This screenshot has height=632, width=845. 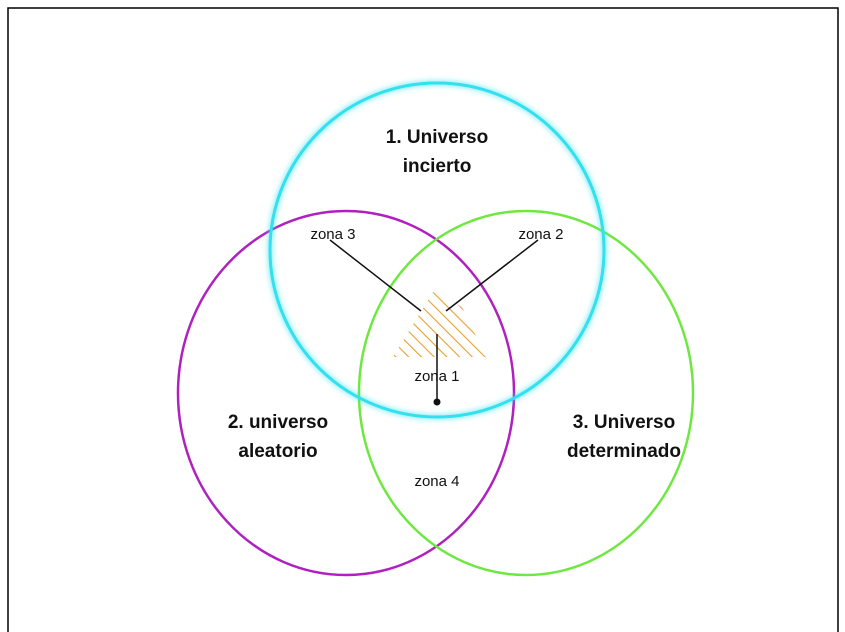 What do you see at coordinates (624, 451) in the screenshot?
I see `circle-label: determinado` at bounding box center [624, 451].